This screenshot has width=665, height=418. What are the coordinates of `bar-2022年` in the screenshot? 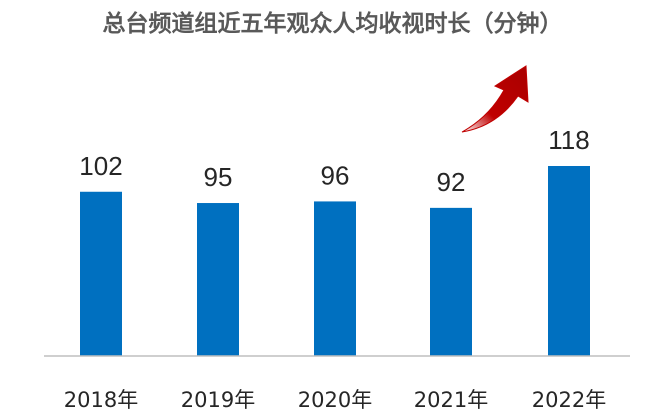 It's located at (569, 261).